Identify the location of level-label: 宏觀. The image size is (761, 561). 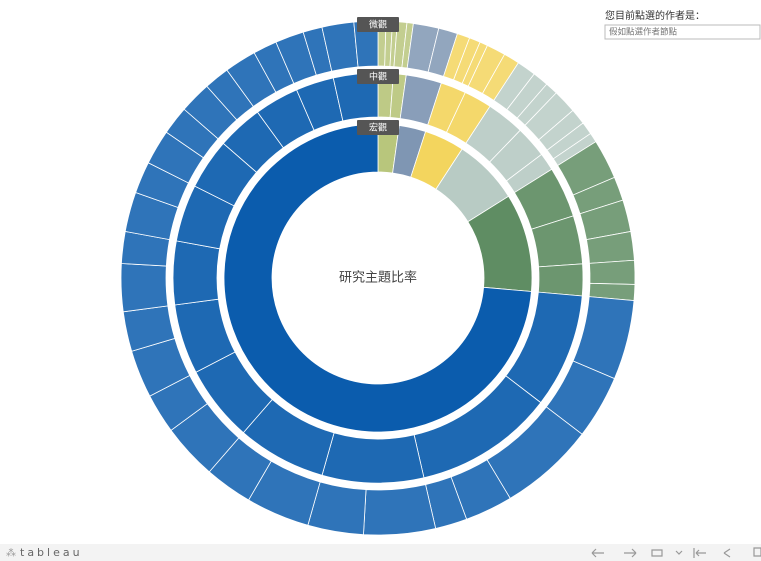
(378, 128).